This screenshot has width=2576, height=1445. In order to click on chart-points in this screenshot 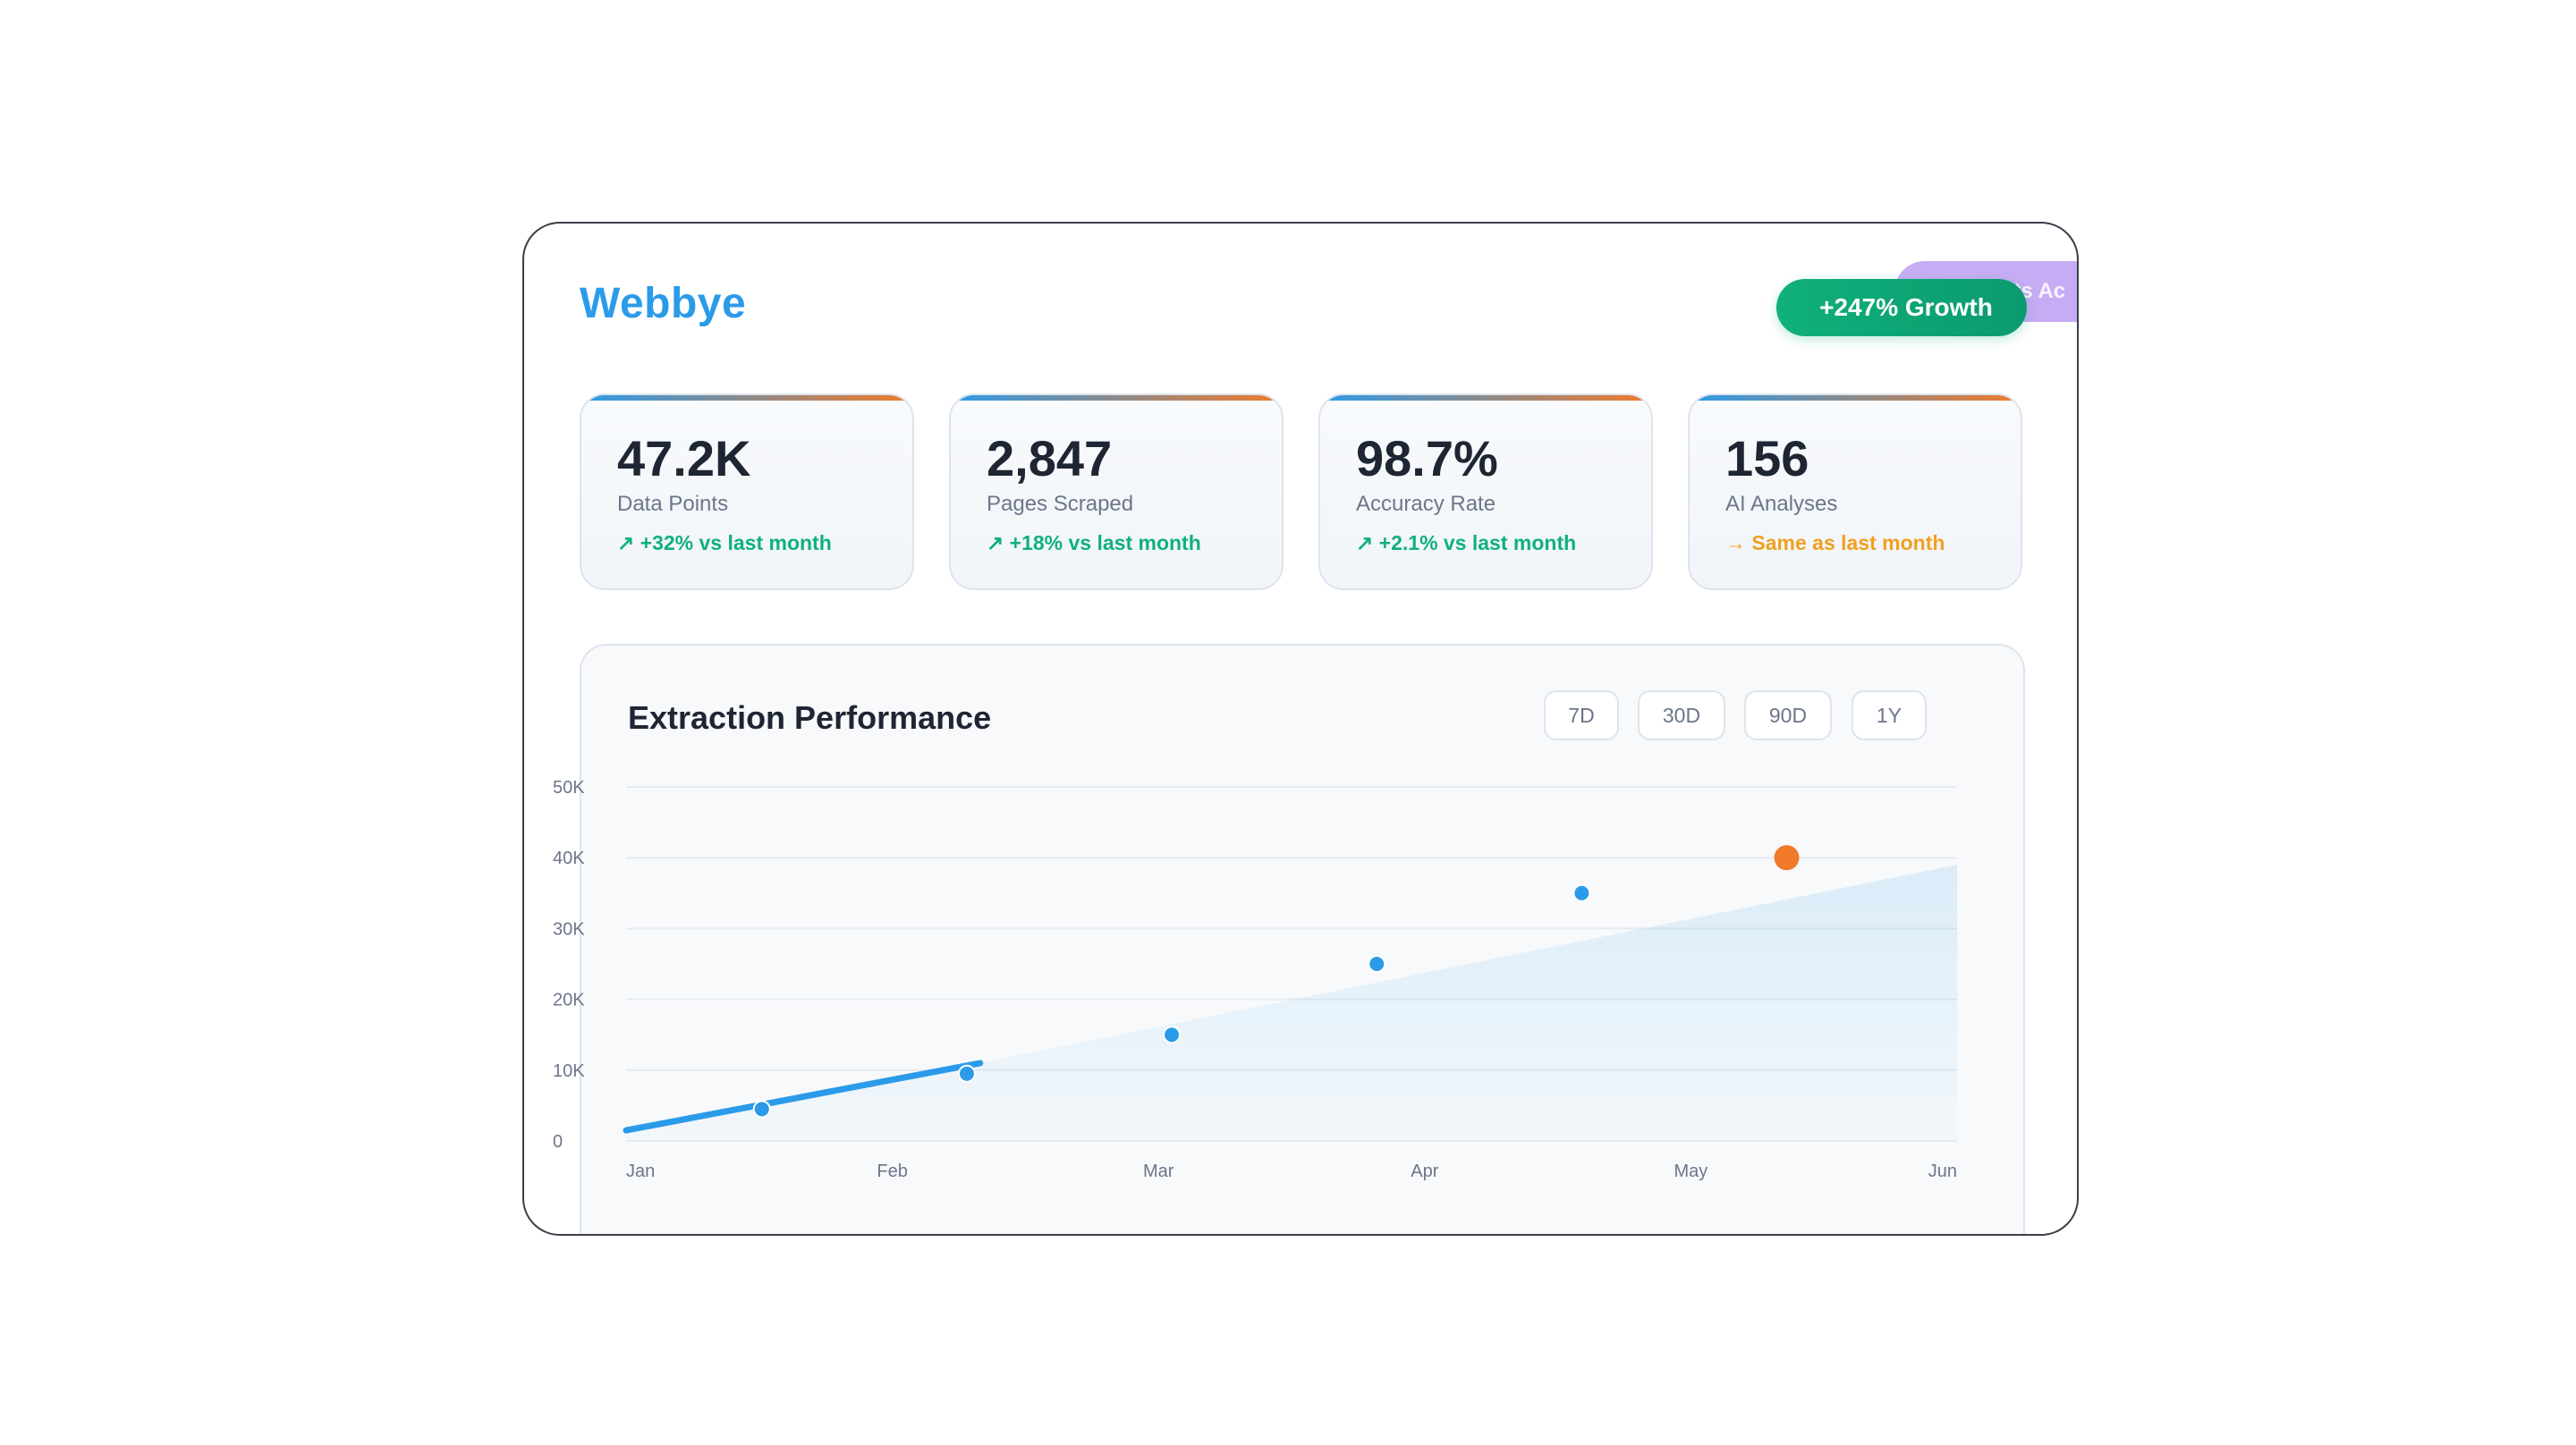, I will do `click(1276, 982)`.